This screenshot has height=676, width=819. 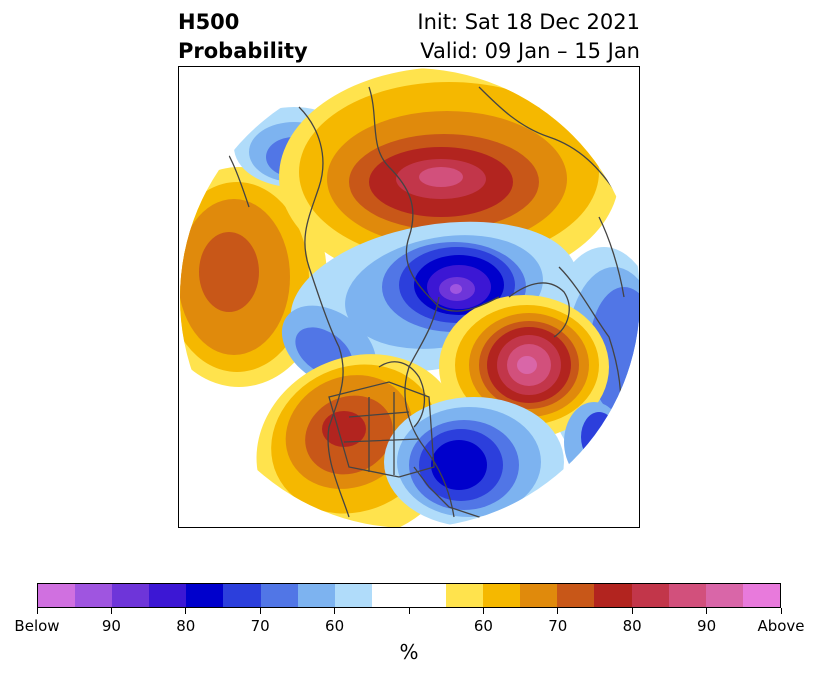 What do you see at coordinates (781, 626) in the screenshot?
I see `colorbar-tick-label: Above` at bounding box center [781, 626].